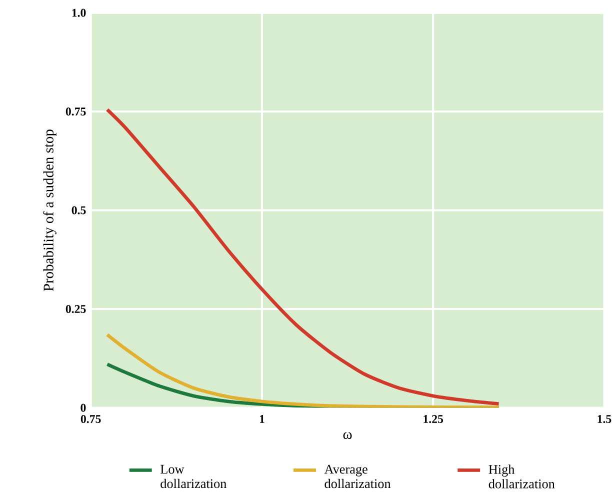 This screenshot has height=504, width=616. Describe the element at coordinates (49, 211) in the screenshot. I see `y-axis-title: Probability of a sudden stop` at that location.